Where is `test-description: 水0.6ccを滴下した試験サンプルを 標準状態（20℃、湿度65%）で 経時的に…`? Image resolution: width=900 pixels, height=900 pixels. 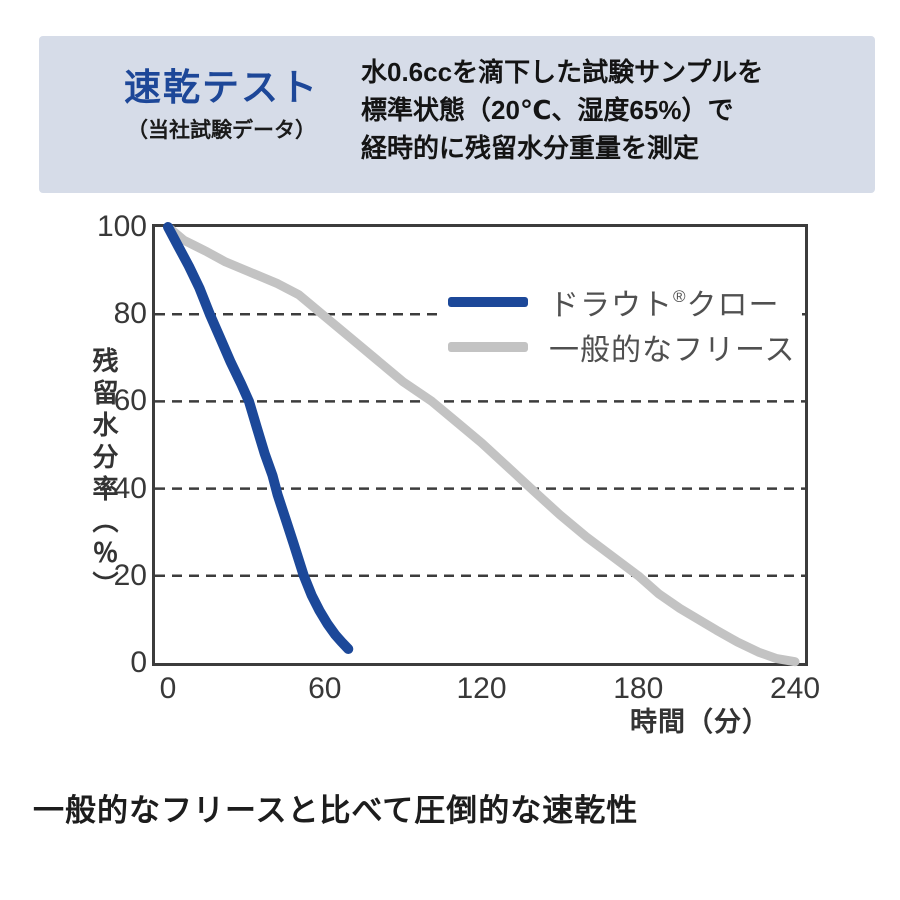
test-description: 水0.6ccを滴下した試験サンプルを 標準状態（20℃、湿度65%）で 経時的に… is located at coordinates (562, 110).